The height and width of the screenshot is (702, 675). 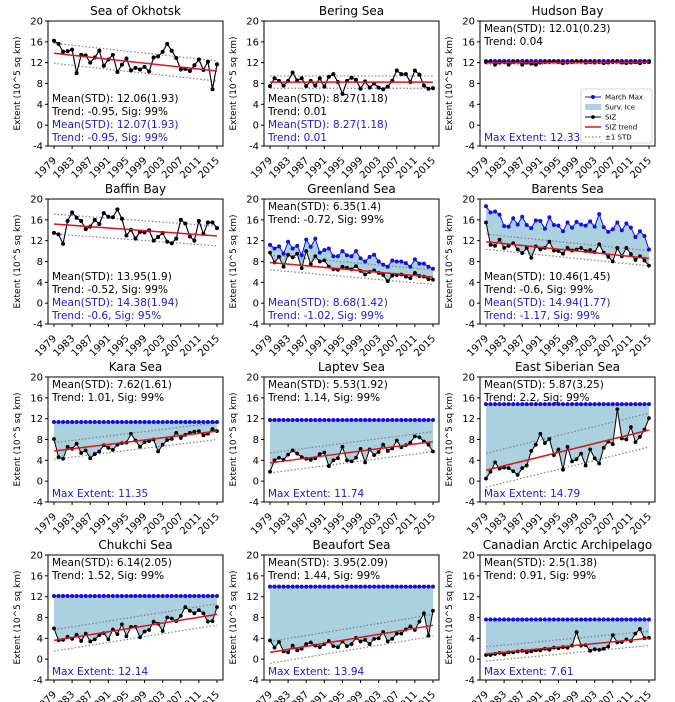 I want to click on max-extent-label: Max Extent: 14.79, so click(x=532, y=494).